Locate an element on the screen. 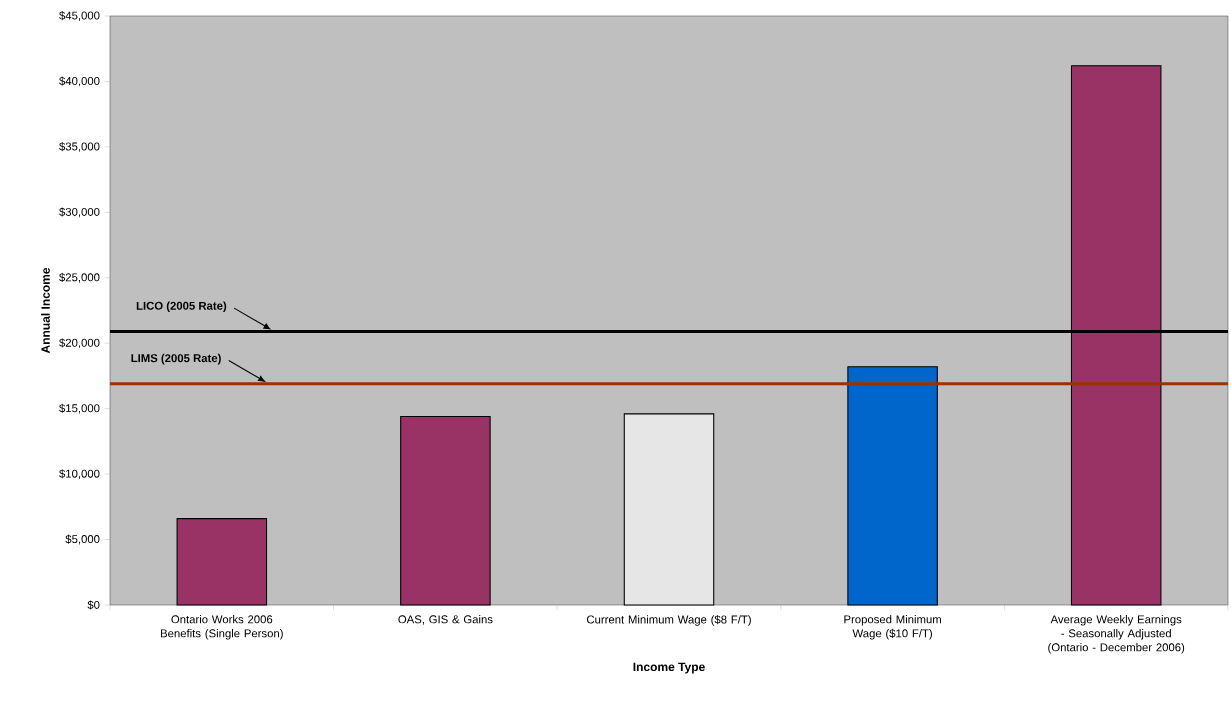 The width and height of the screenshot is (1231, 712). y-tick-label: $15,000 is located at coordinates (79, 408).